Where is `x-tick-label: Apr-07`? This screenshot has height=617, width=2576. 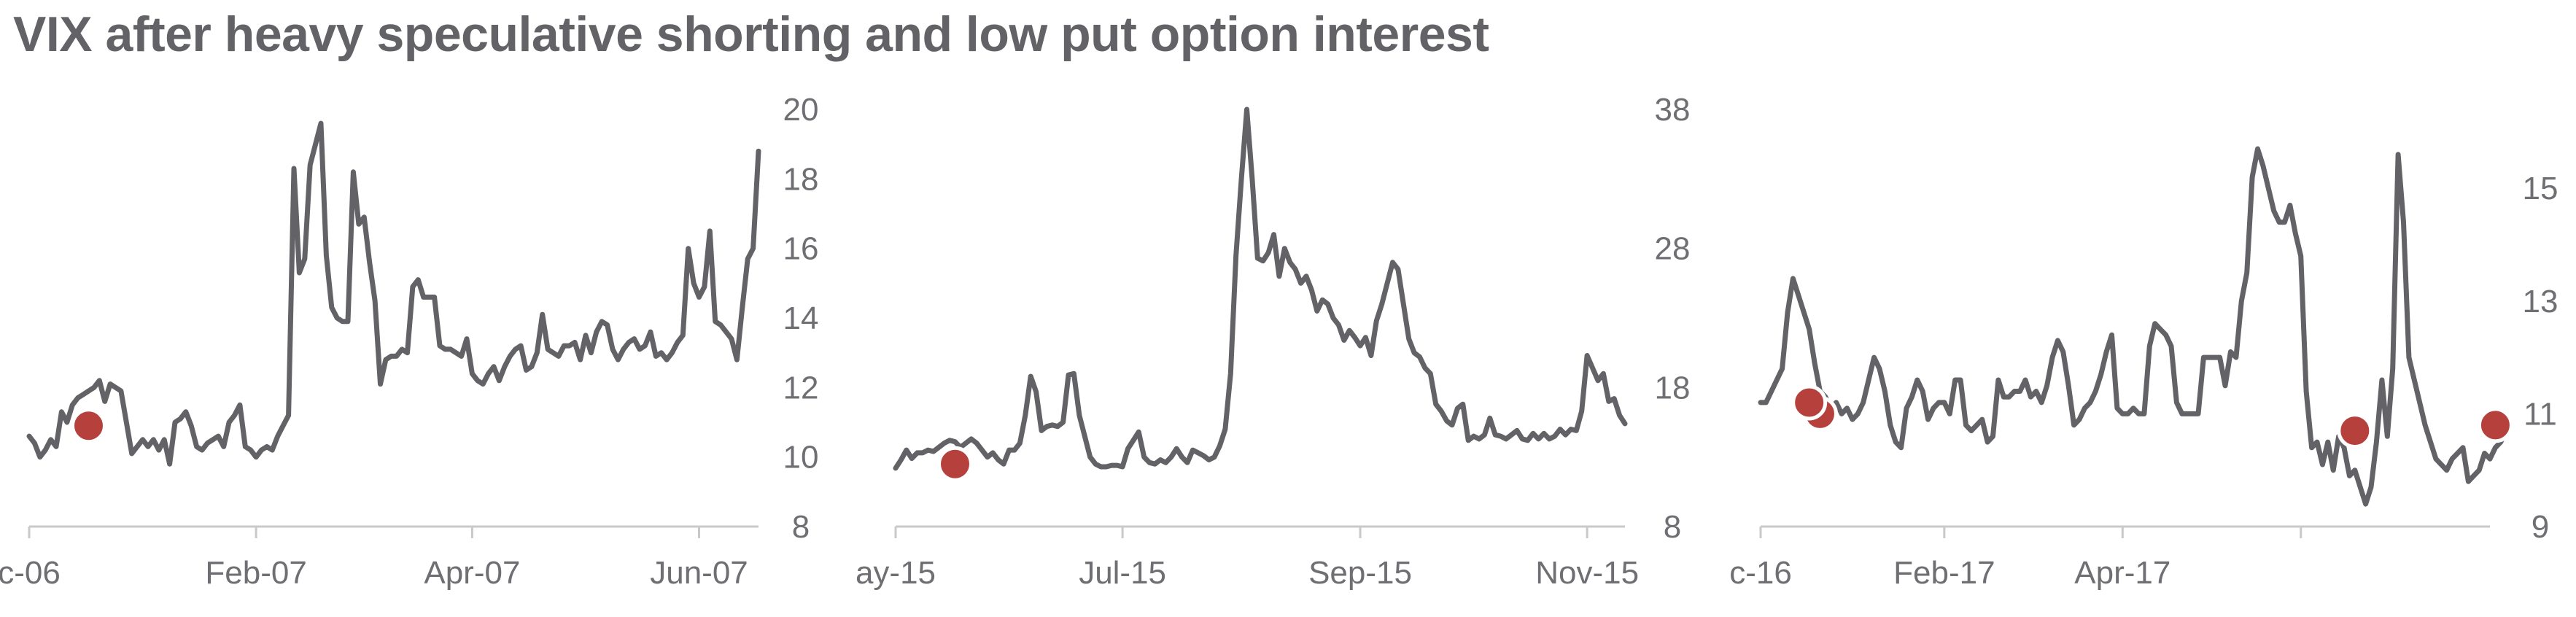 x-tick-label: Apr-07 is located at coordinates (472, 573).